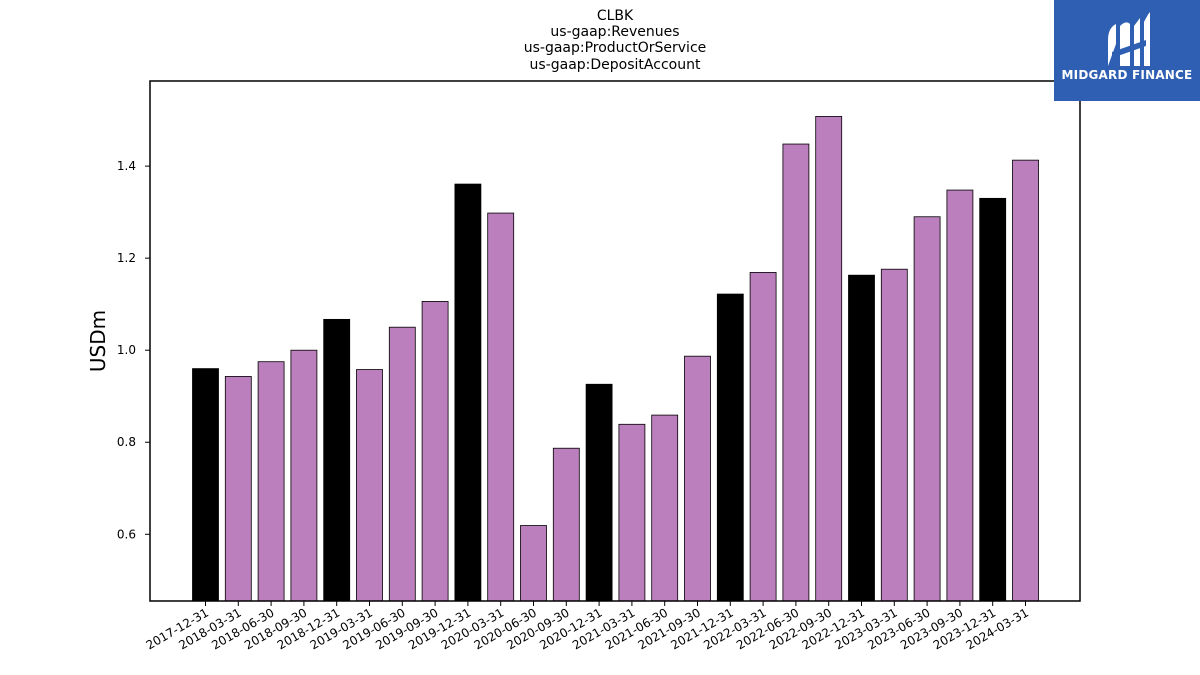  What do you see at coordinates (615, 65) in the screenshot?
I see `title-line-4: us-gaap:DepositAccount` at bounding box center [615, 65].